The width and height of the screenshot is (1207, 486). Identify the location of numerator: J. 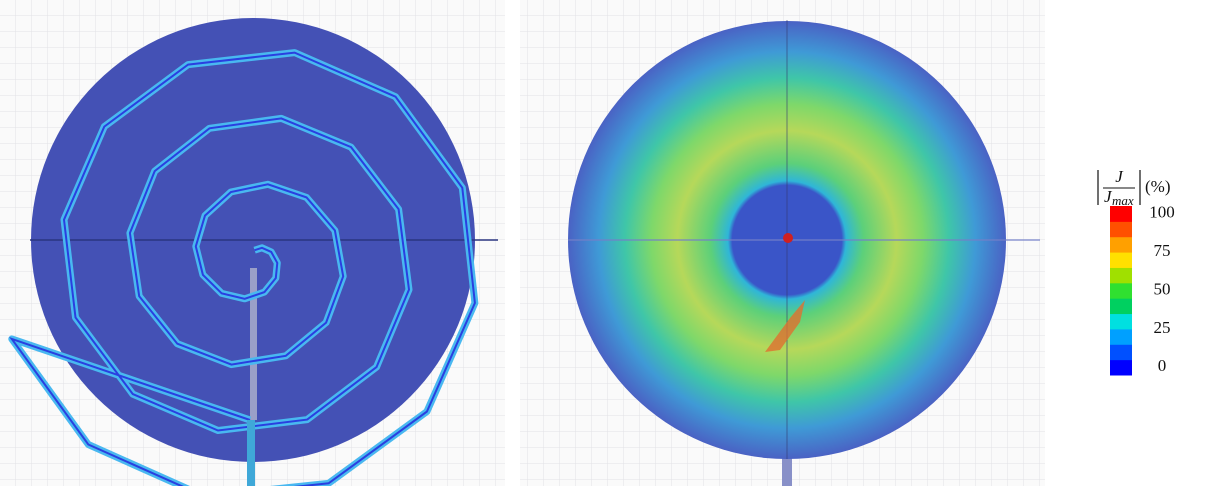
(1119, 176).